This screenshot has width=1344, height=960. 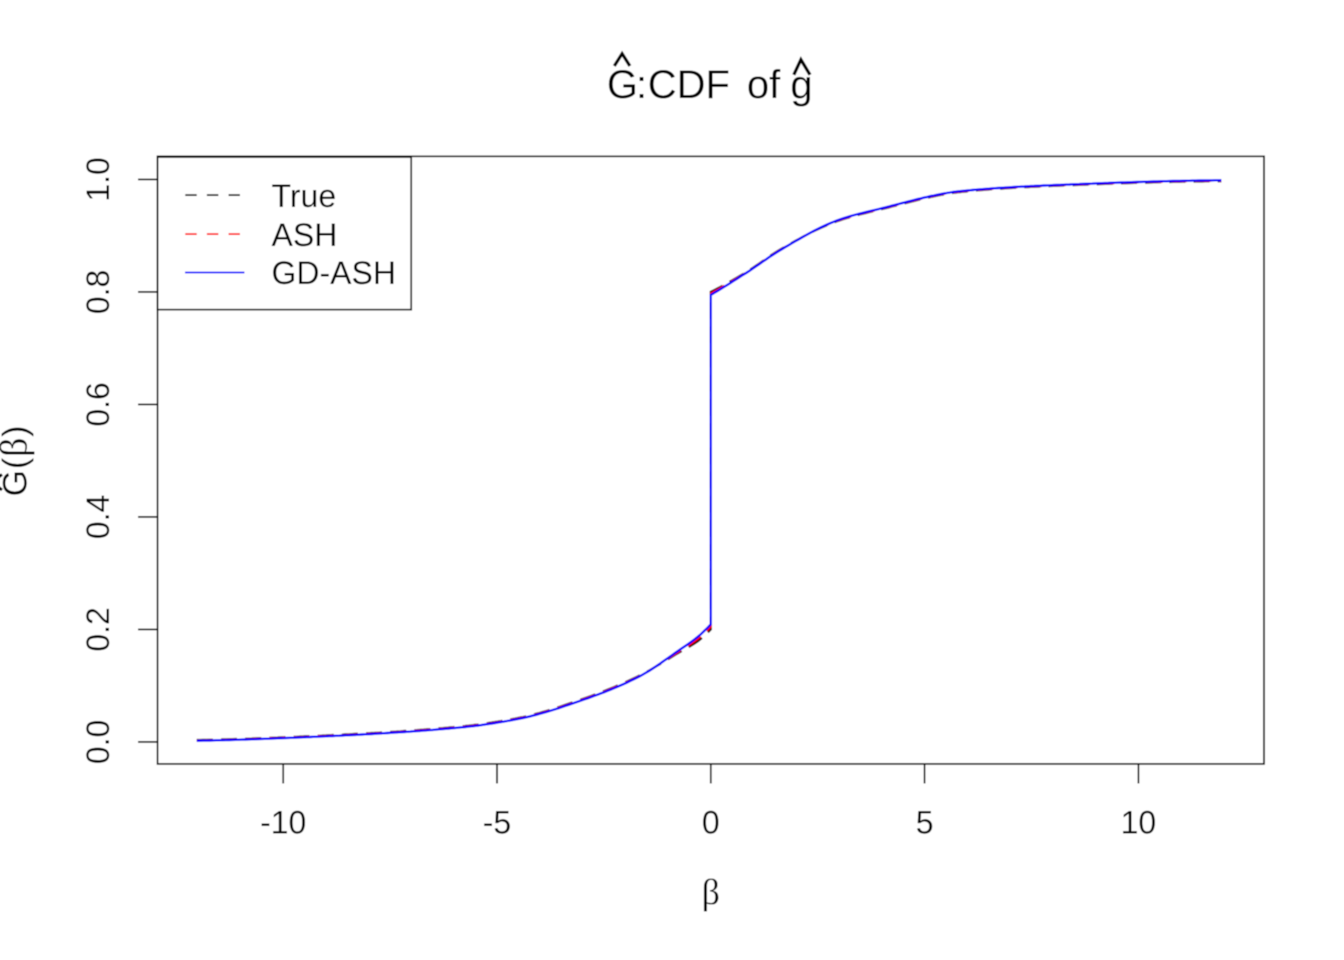 What do you see at coordinates (764, 85) in the screenshot?
I see `svg-text: of` at bounding box center [764, 85].